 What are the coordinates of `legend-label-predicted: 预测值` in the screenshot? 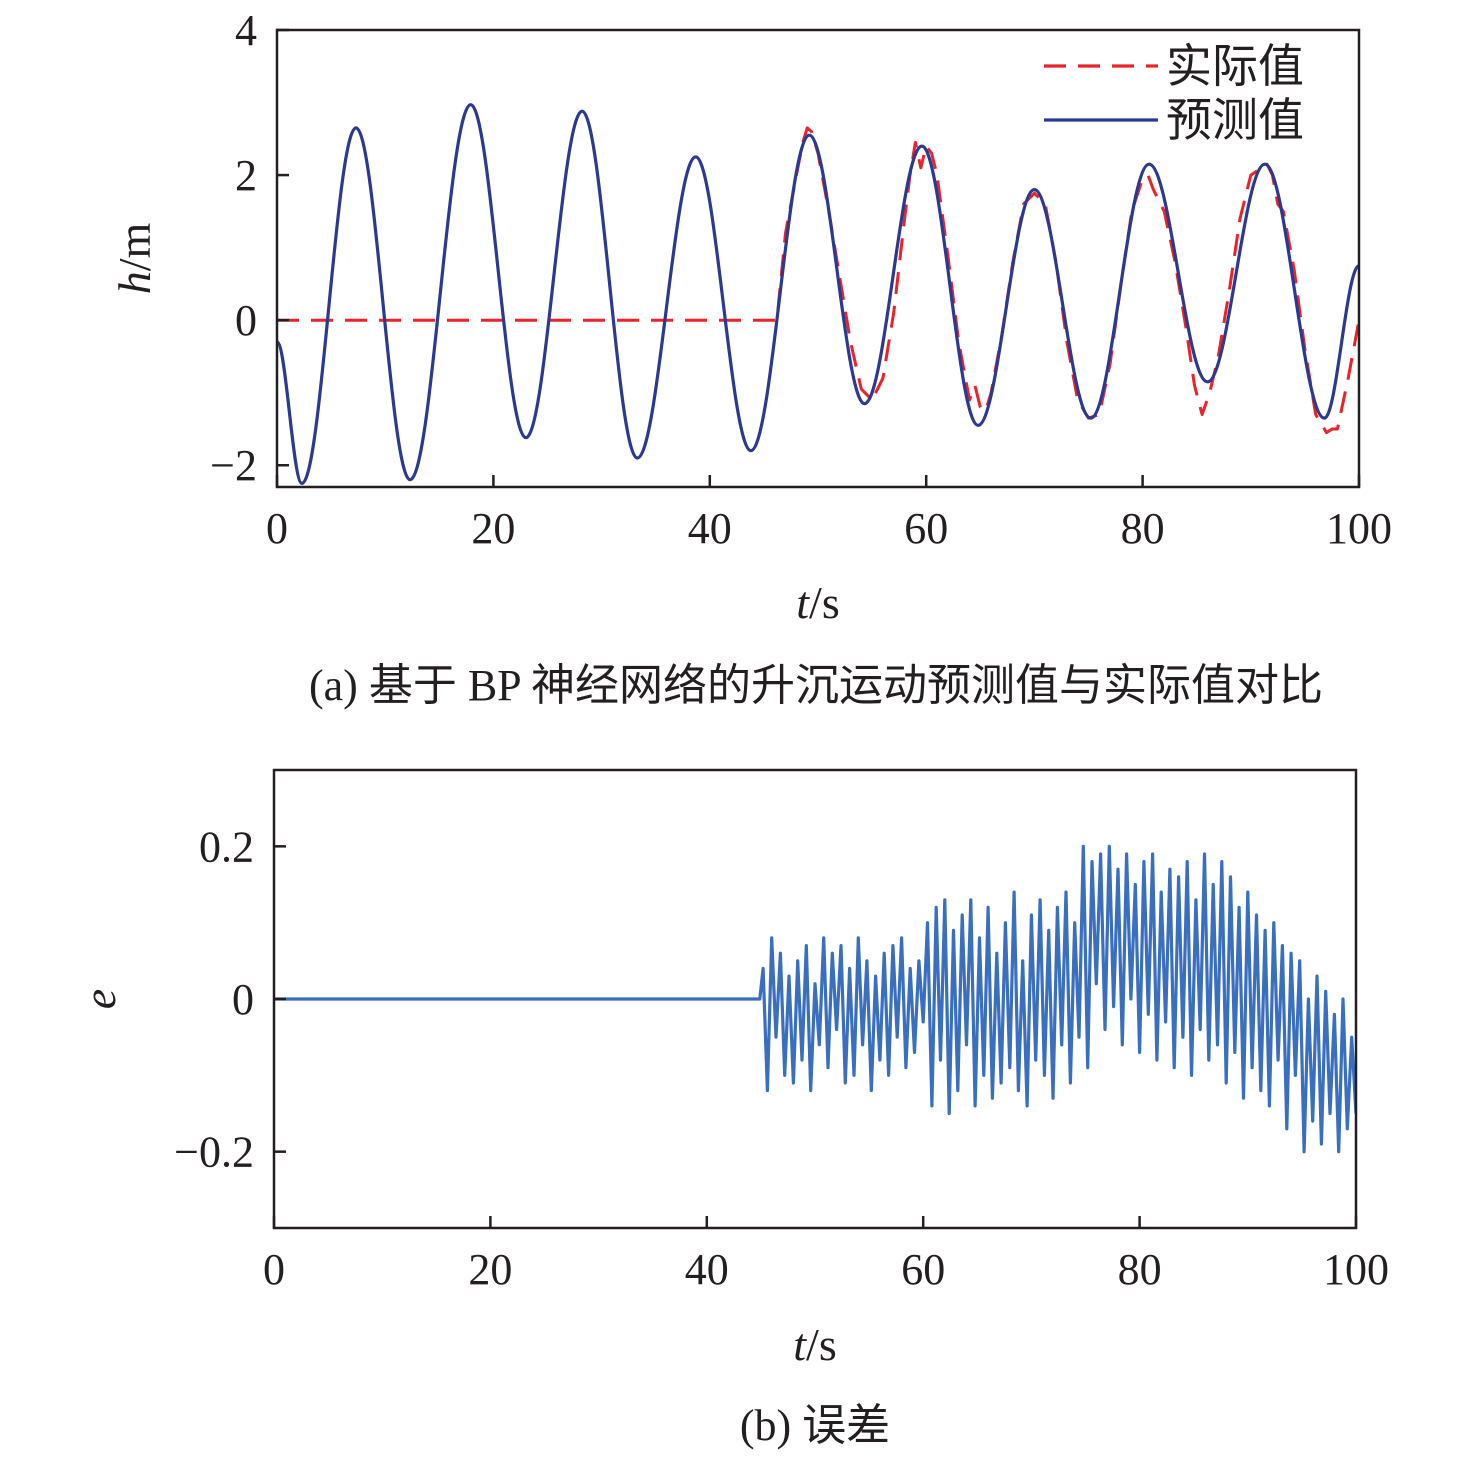 It's located at (1235, 120).